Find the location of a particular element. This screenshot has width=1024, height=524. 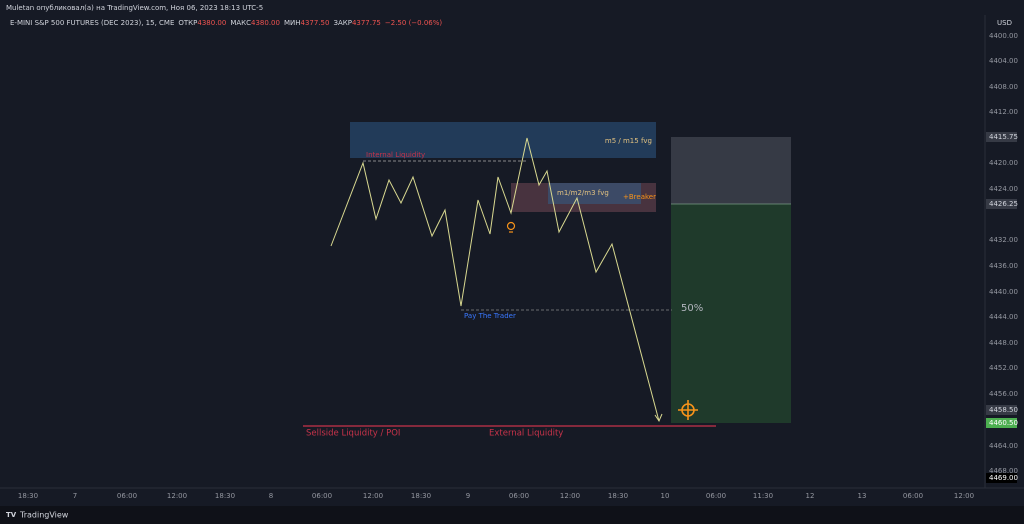

price-label: 4452.00 is located at coordinates (1003, 368).